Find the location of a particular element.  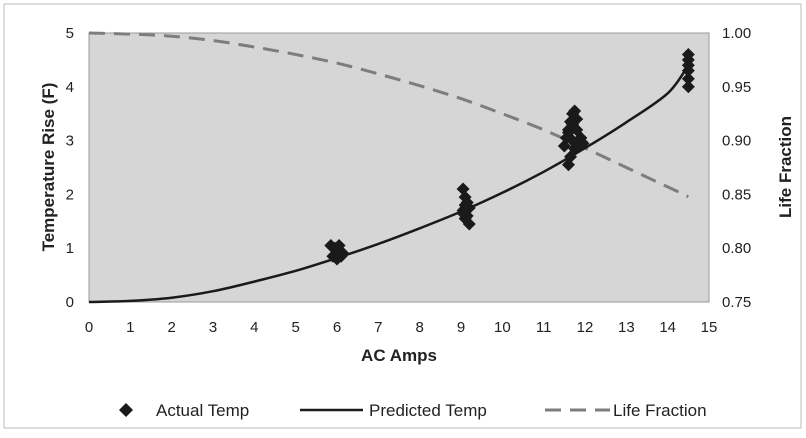

legend: Actual Temp Predicted Temp Life Fraction is located at coordinates (413, 410).